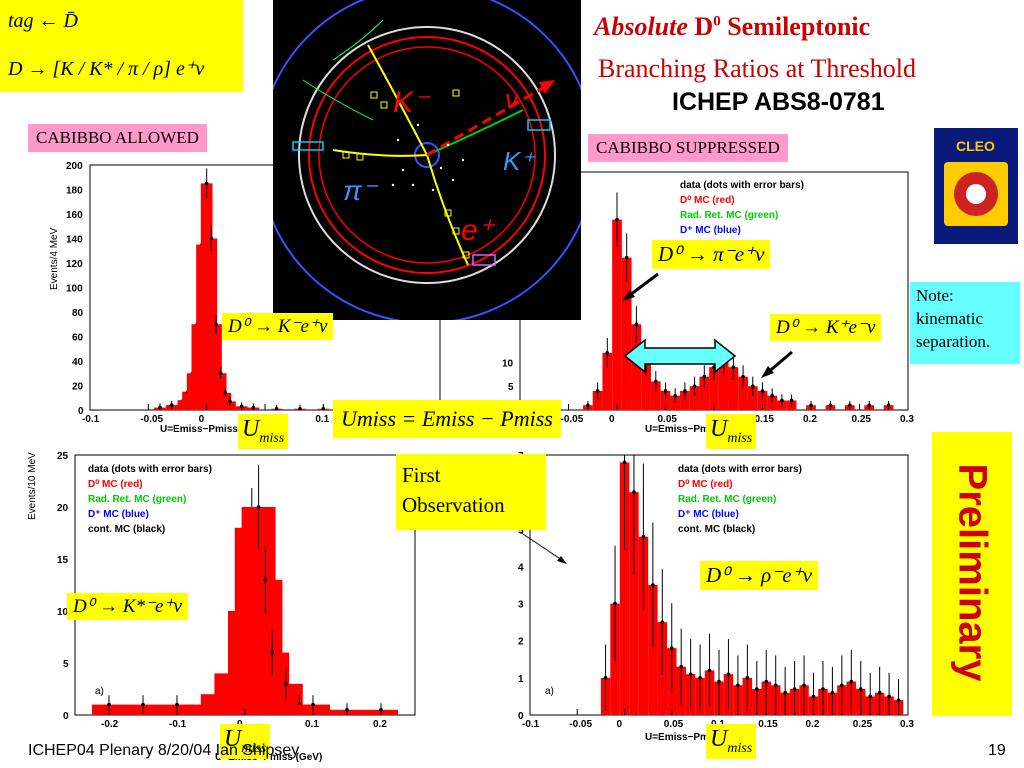  I want to click on y-tick-label: 160, so click(74, 215).